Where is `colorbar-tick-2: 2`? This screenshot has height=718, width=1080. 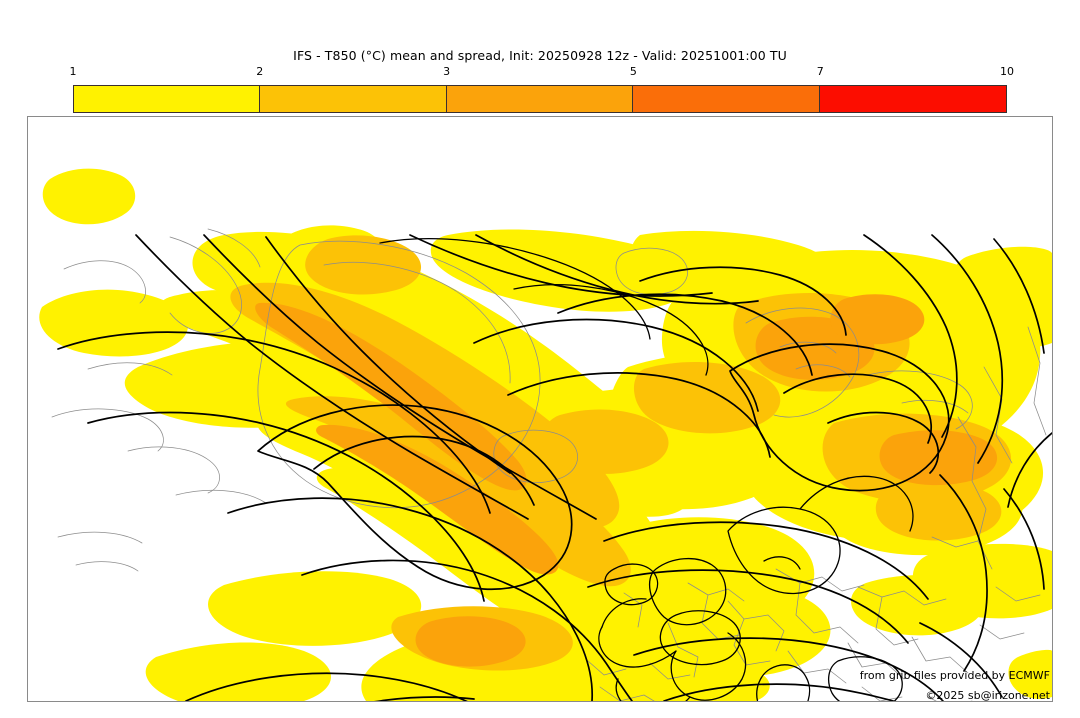
colorbar-tick-2: 2 is located at coordinates (260, 71).